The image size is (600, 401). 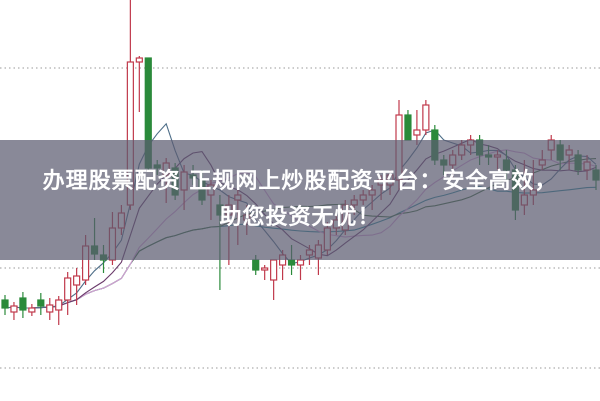 I want to click on banner-line-2: 助您投资无忧！, so click(x=300, y=217).